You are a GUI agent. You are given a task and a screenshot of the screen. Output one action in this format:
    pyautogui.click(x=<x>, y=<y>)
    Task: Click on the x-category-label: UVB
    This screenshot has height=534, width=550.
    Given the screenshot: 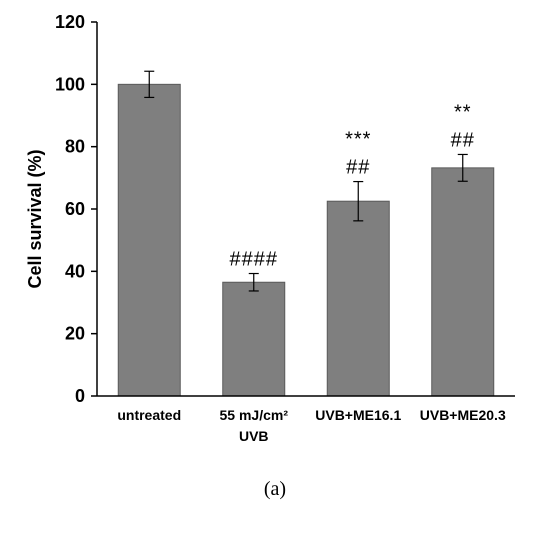 What is the action you would take?
    pyautogui.click(x=254, y=436)
    